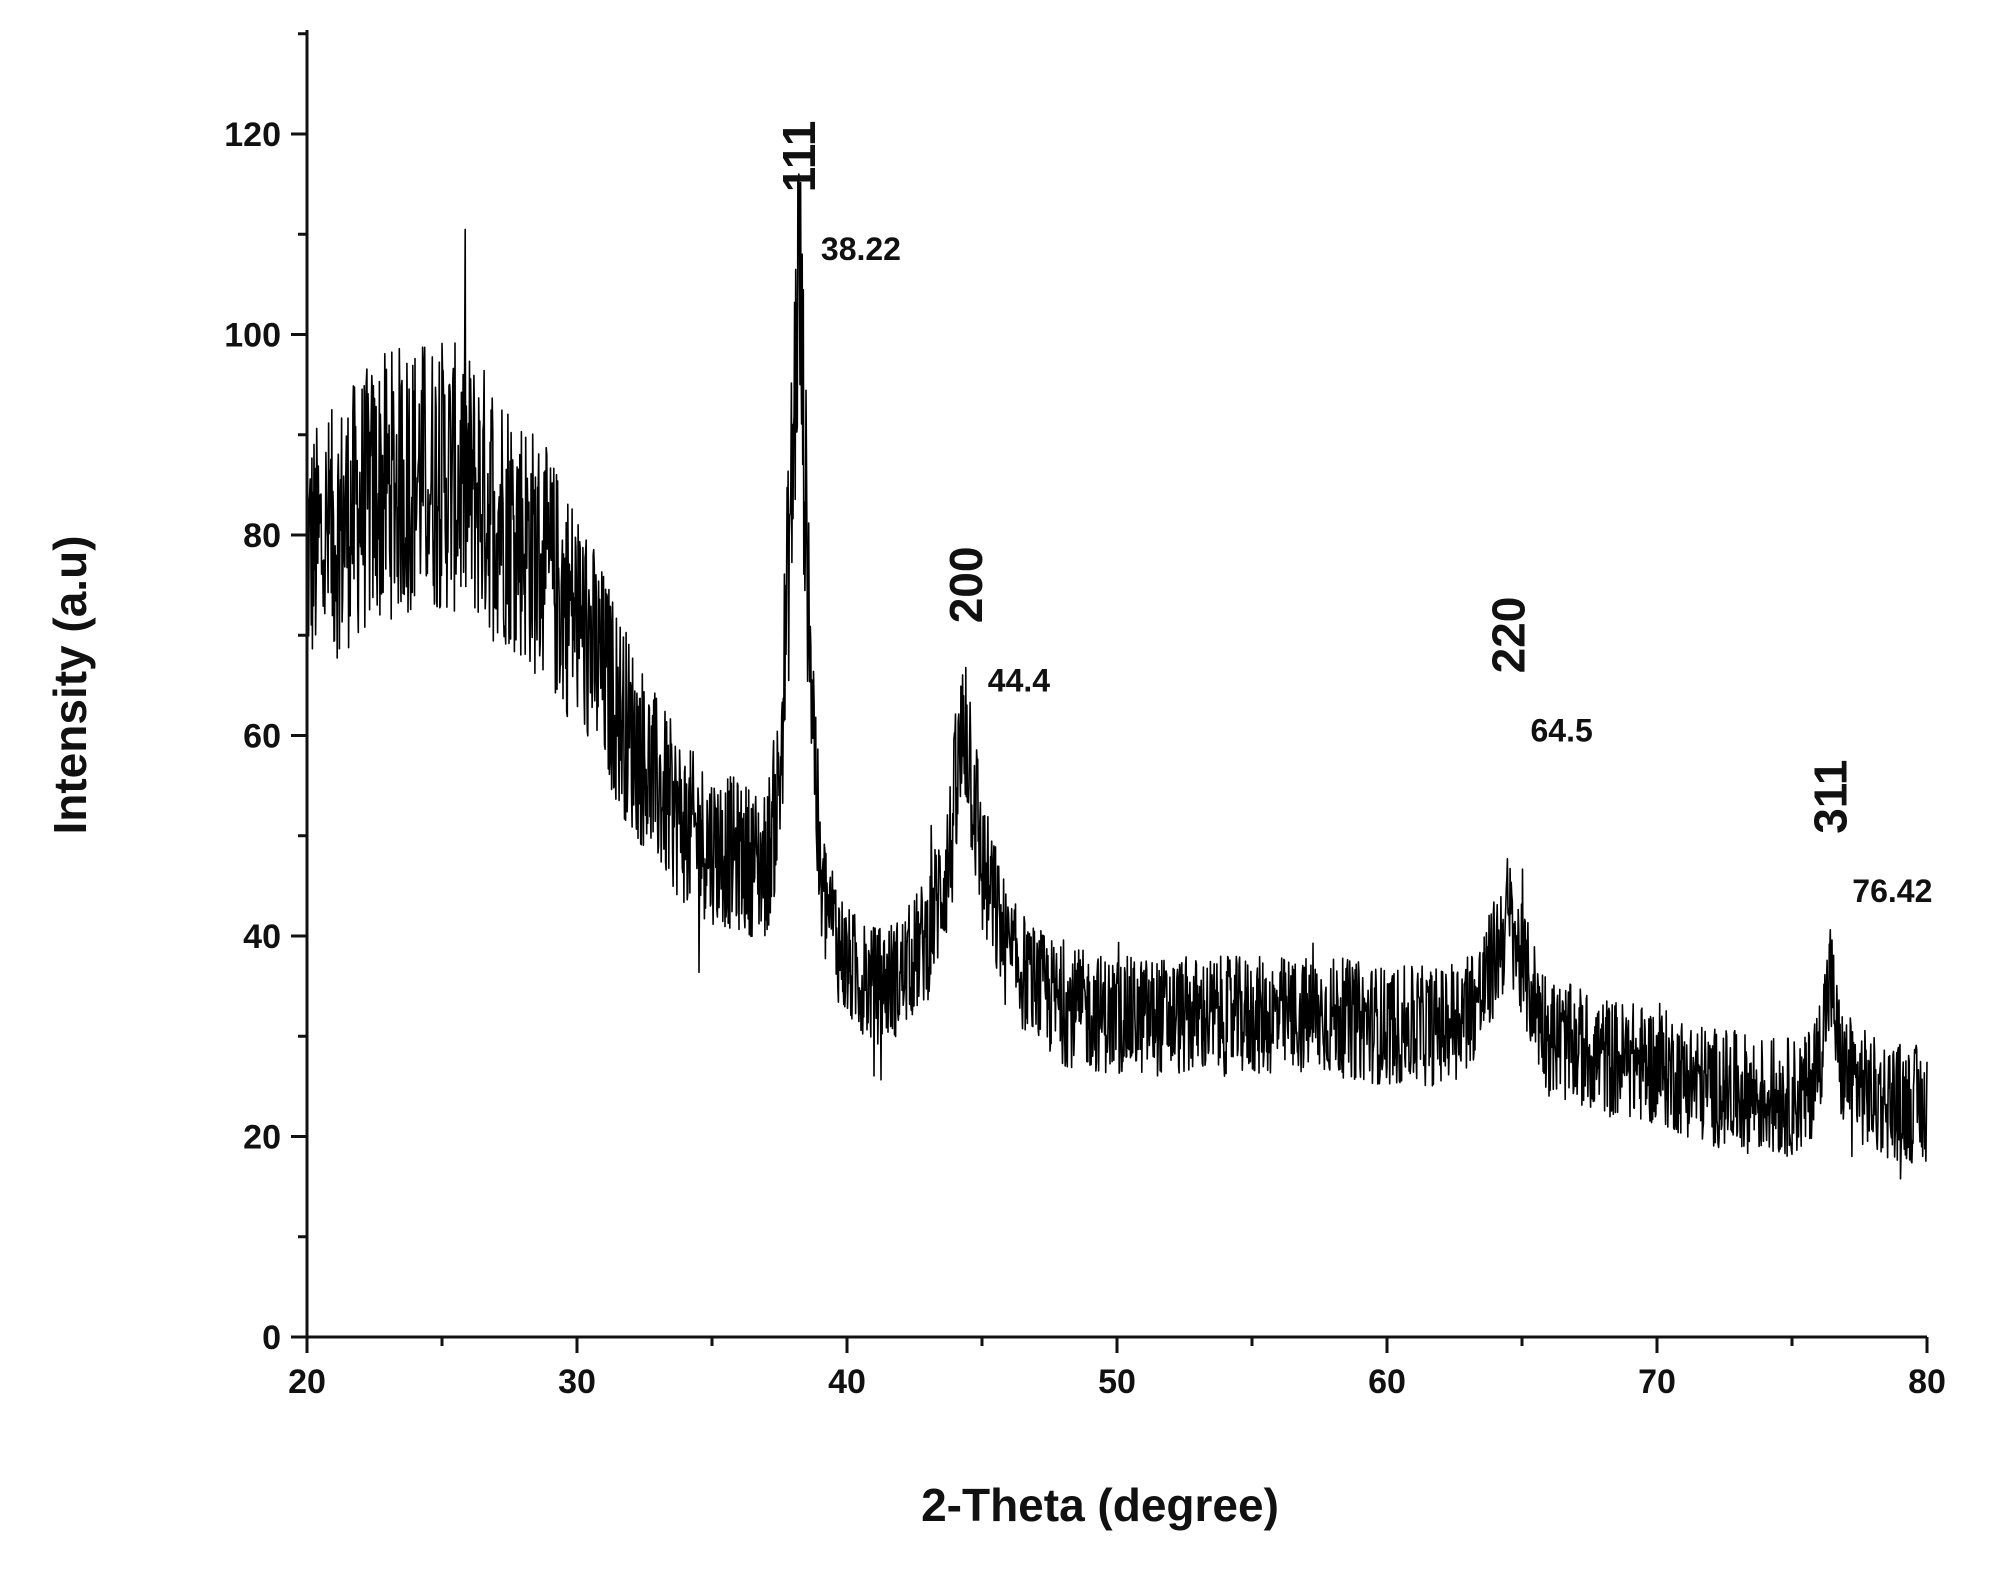 The width and height of the screenshot is (1995, 1571). Describe the element at coordinates (1562, 730) in the screenshot. I see `peak-position-label: 64.5` at that location.